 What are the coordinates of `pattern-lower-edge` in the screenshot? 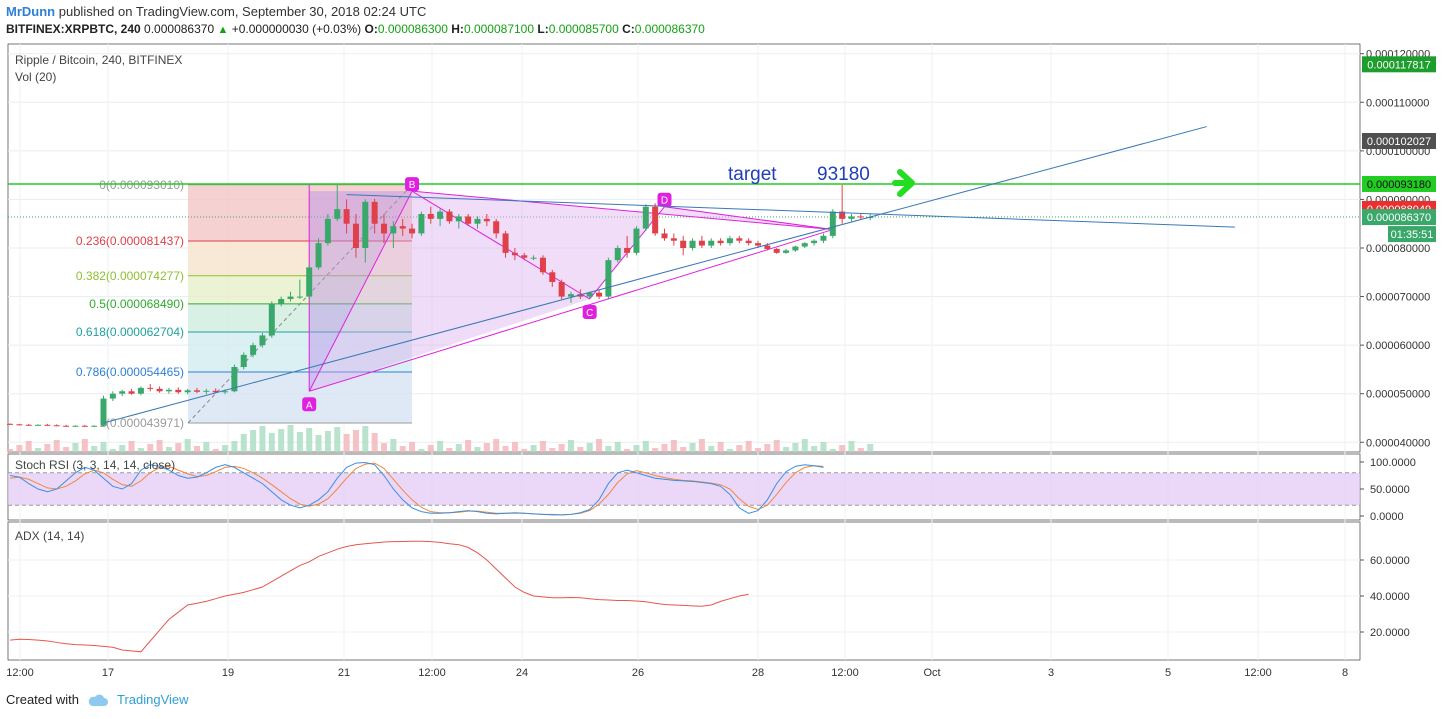 It's located at (571, 310).